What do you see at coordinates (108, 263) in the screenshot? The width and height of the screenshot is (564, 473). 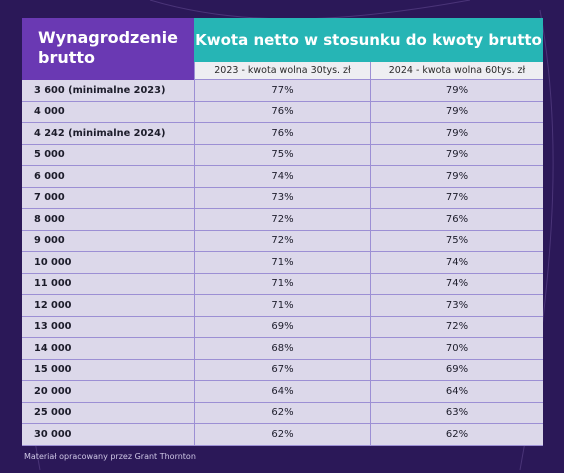 I see `row-label: 10 000` at bounding box center [108, 263].